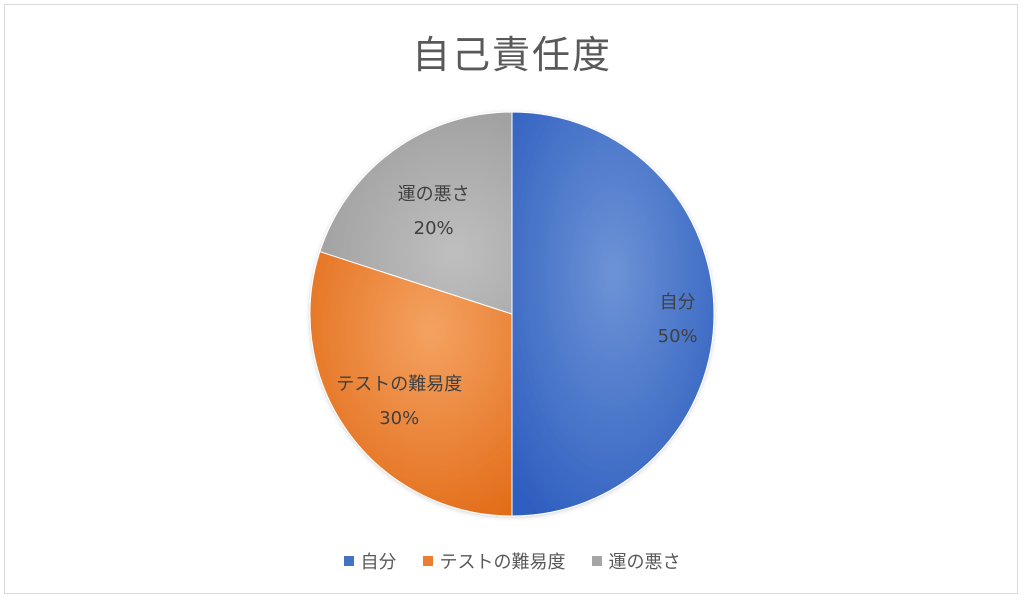 This screenshot has width=1024, height=600. Describe the element at coordinates (596, 561) in the screenshot. I see `legend-swatch-bad-luck` at that location.